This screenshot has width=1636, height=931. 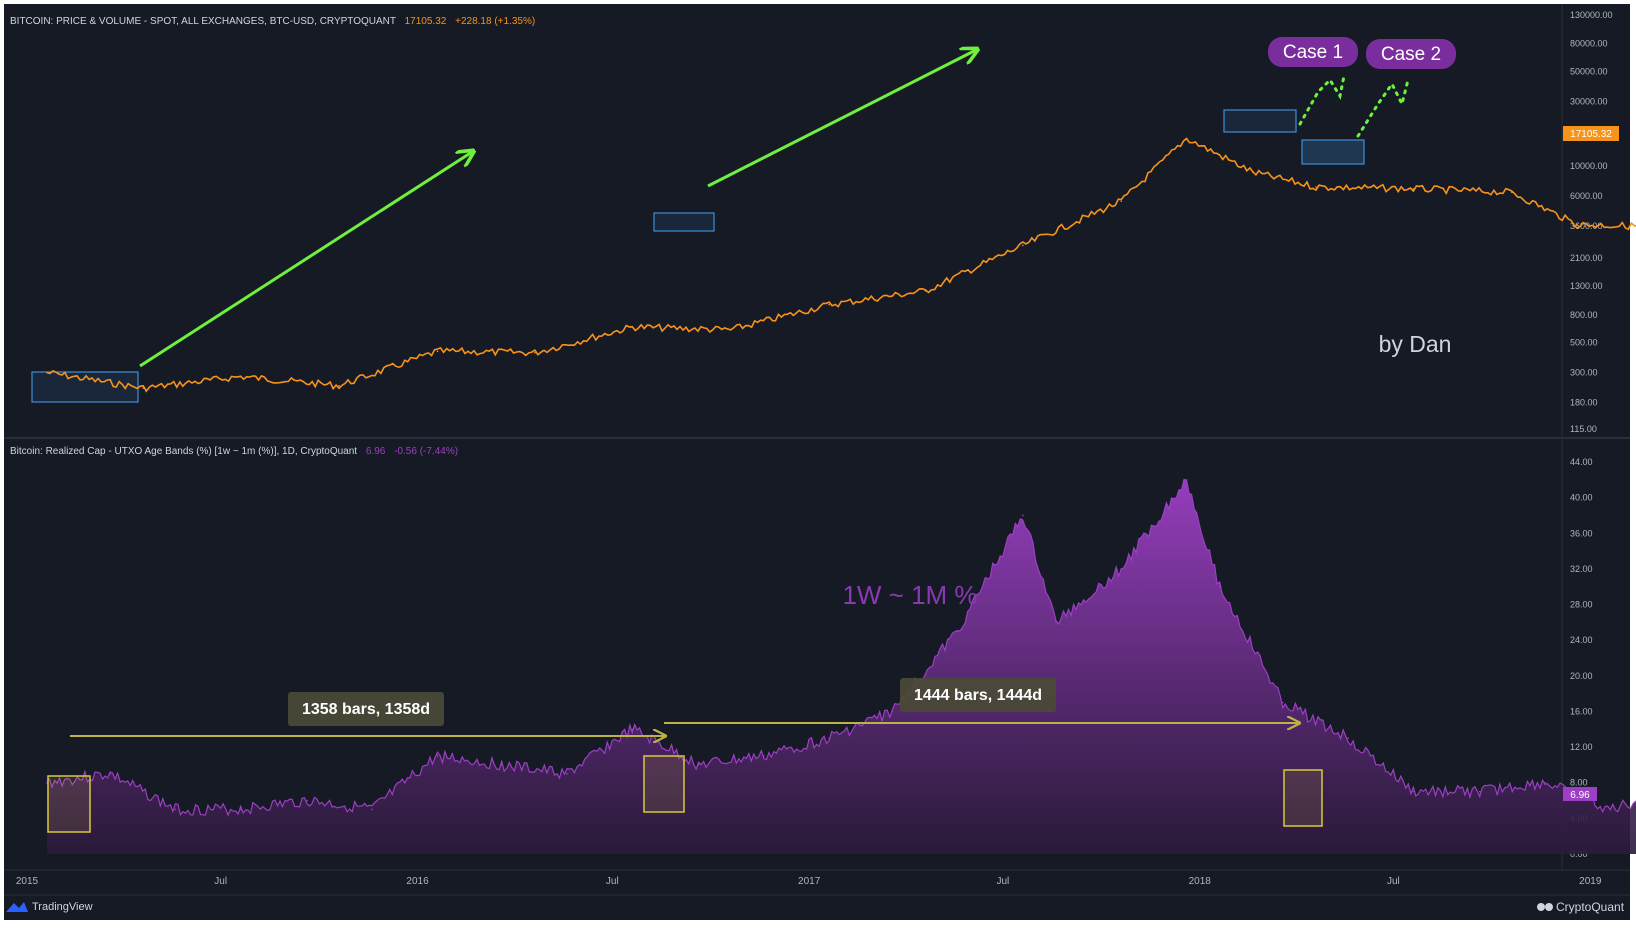 What do you see at coordinates (1415, 344) in the screenshot?
I see `author-watermark: by Dan` at bounding box center [1415, 344].